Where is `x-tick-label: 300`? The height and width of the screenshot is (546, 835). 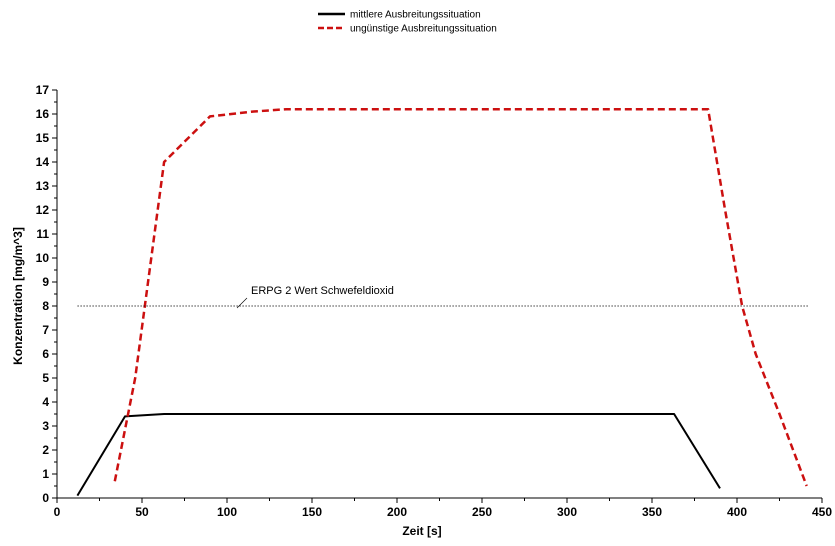
x-tick-label: 300 is located at coordinates (567, 512).